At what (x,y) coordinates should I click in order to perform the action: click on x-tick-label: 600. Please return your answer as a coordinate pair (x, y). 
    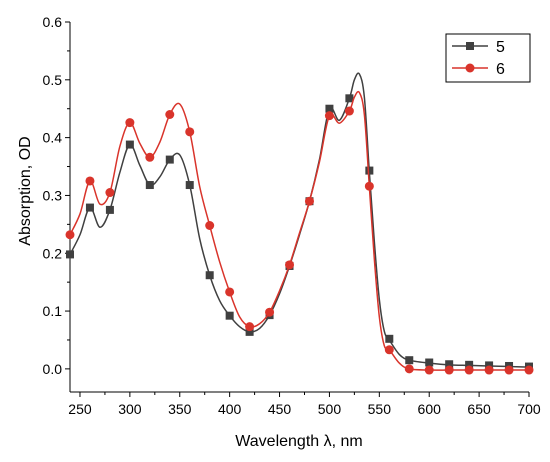
    Looking at the image, I should click on (430, 409).